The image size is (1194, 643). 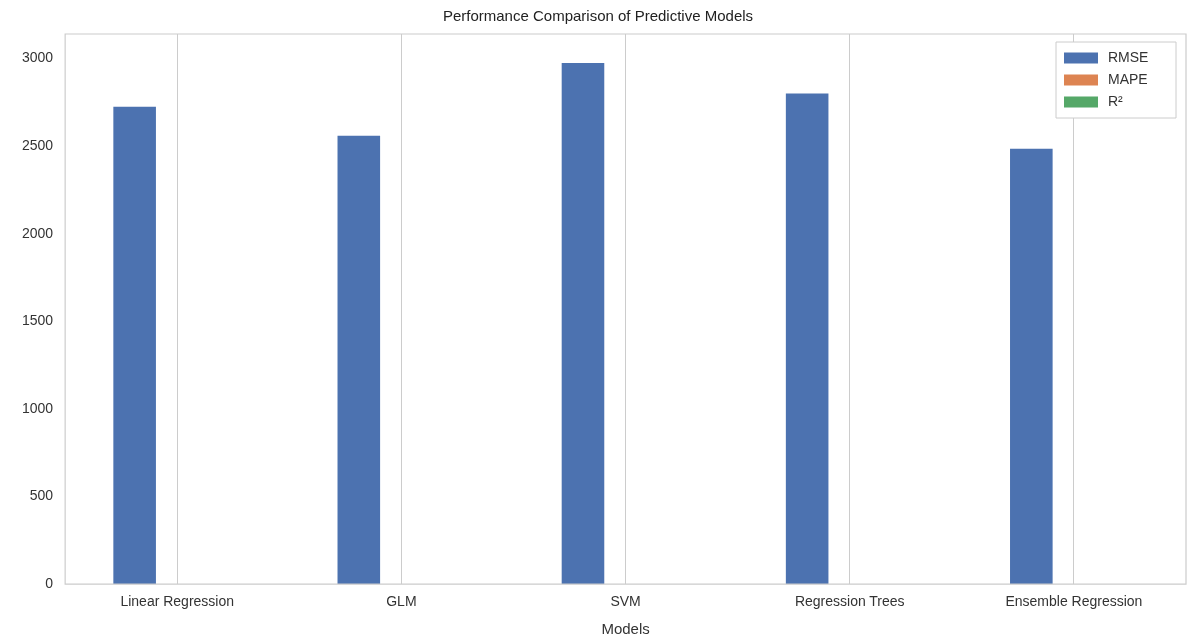 I want to click on y-tick-label: 1500, so click(x=37, y=320).